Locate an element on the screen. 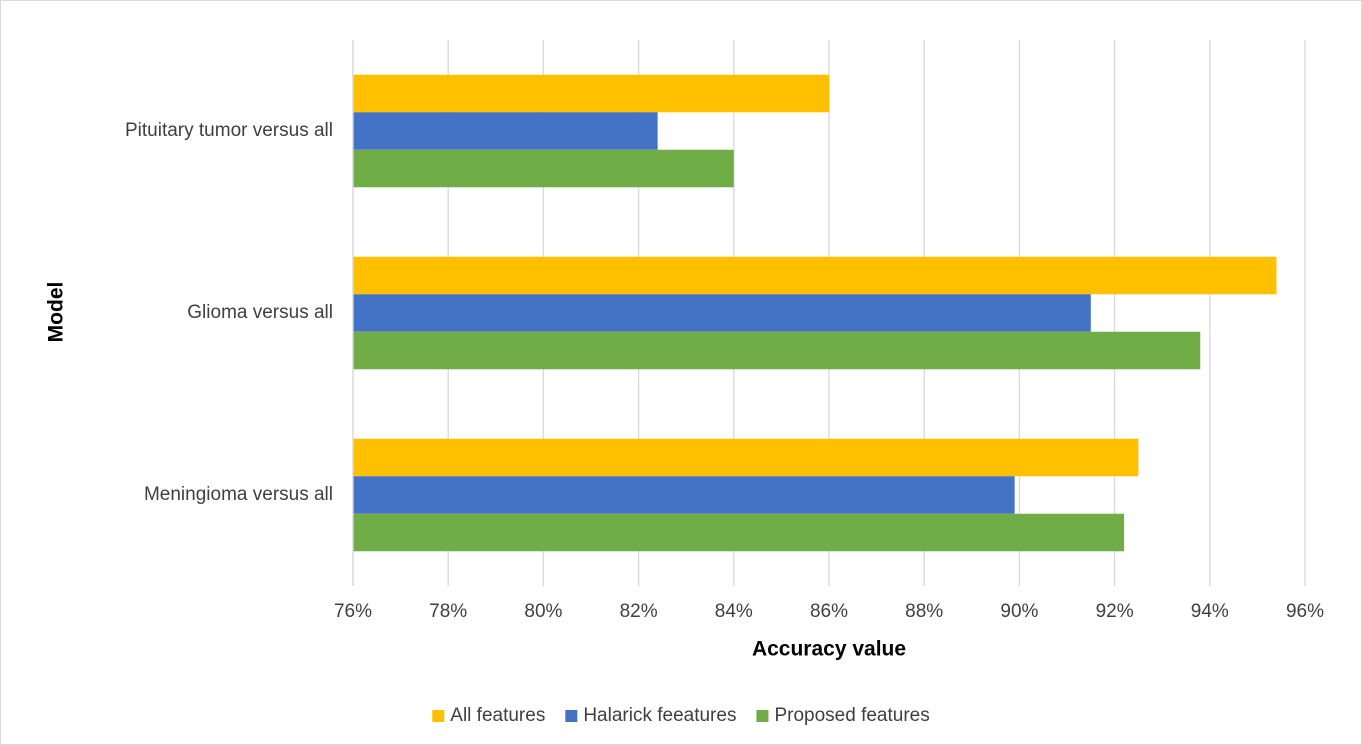  x-tick-label: 90% is located at coordinates (1019, 611).